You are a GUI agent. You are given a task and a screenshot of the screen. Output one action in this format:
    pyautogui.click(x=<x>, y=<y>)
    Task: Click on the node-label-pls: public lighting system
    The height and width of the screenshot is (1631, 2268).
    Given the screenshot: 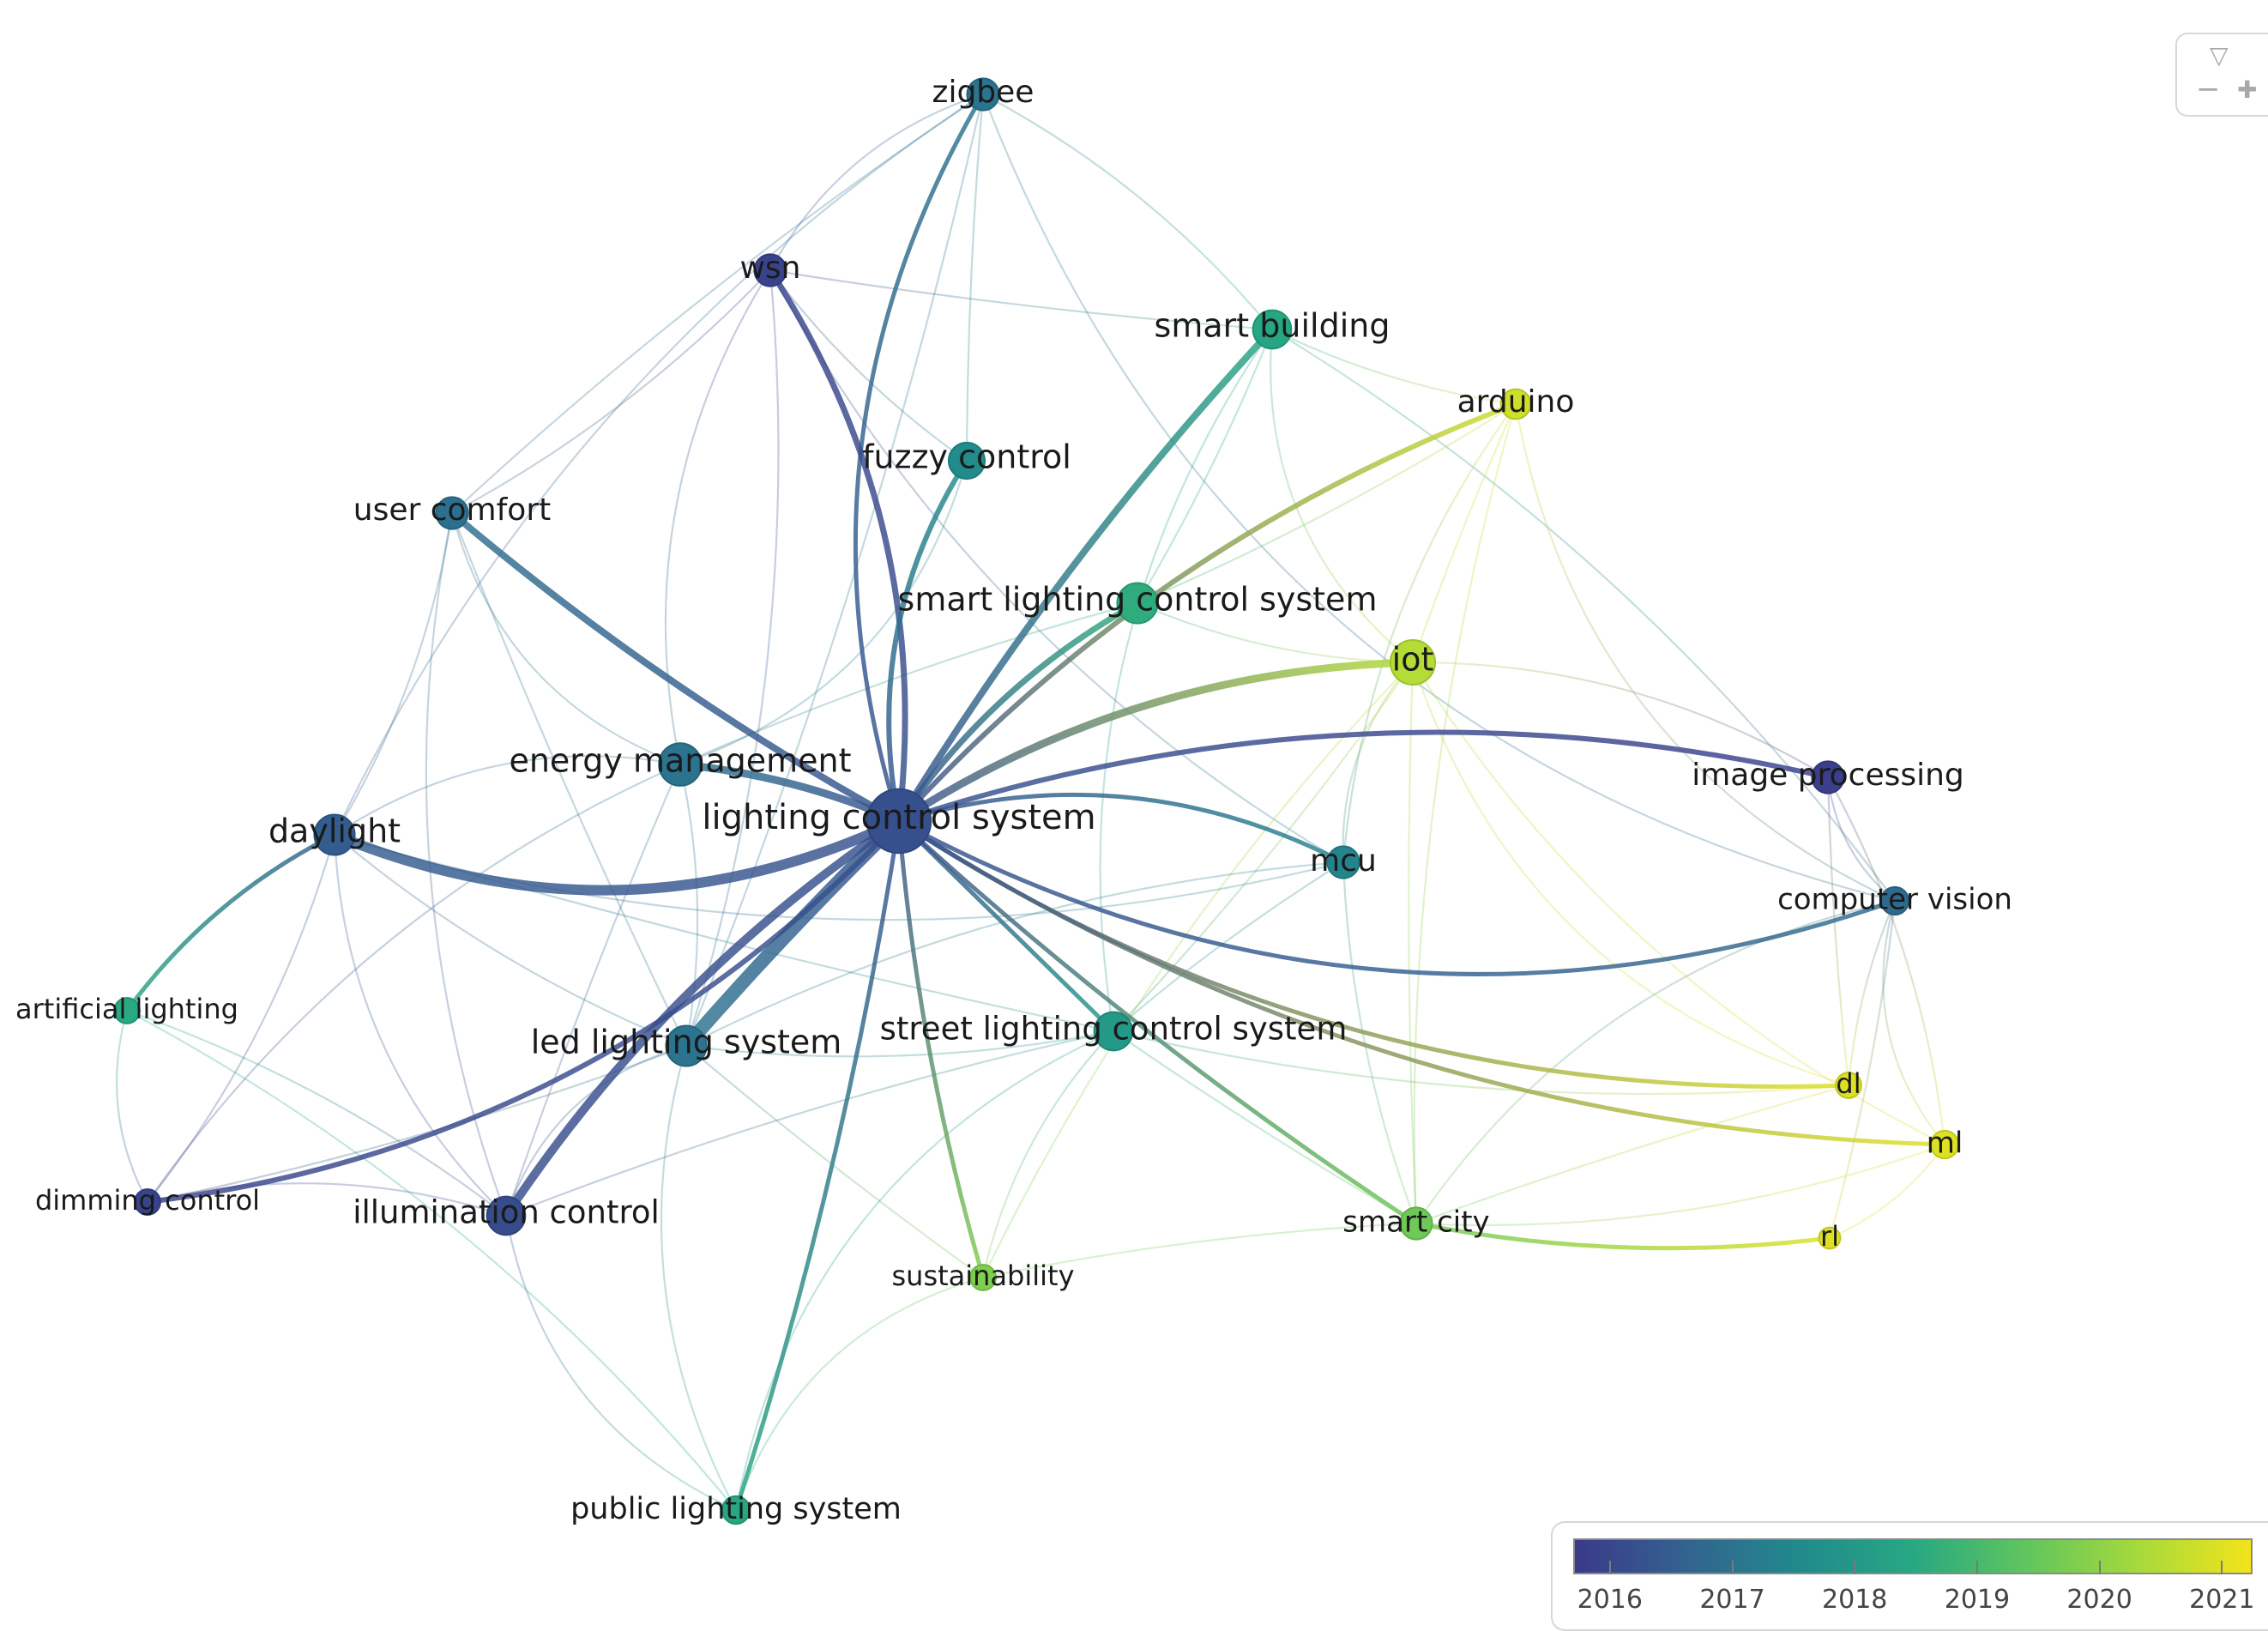 What is the action you would take?
    pyautogui.click(x=736, y=1509)
    